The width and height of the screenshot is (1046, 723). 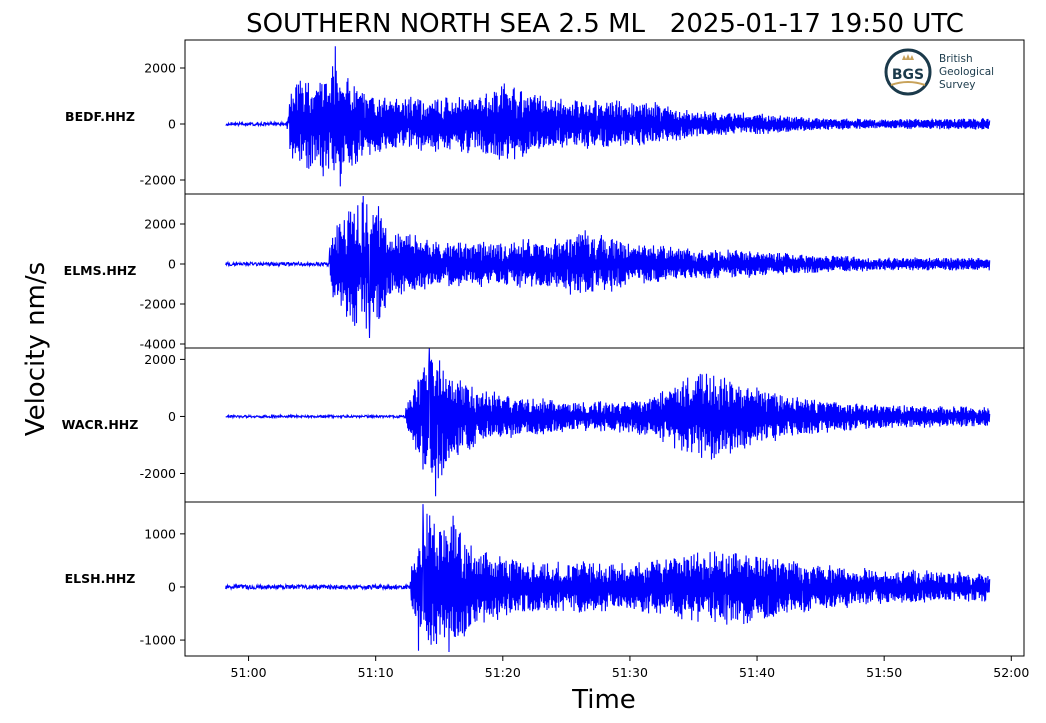 I want to click on x-axis: 51:00 51:10 51:20 51:30 51:40 51:50 52:00, so click(x=630, y=668).